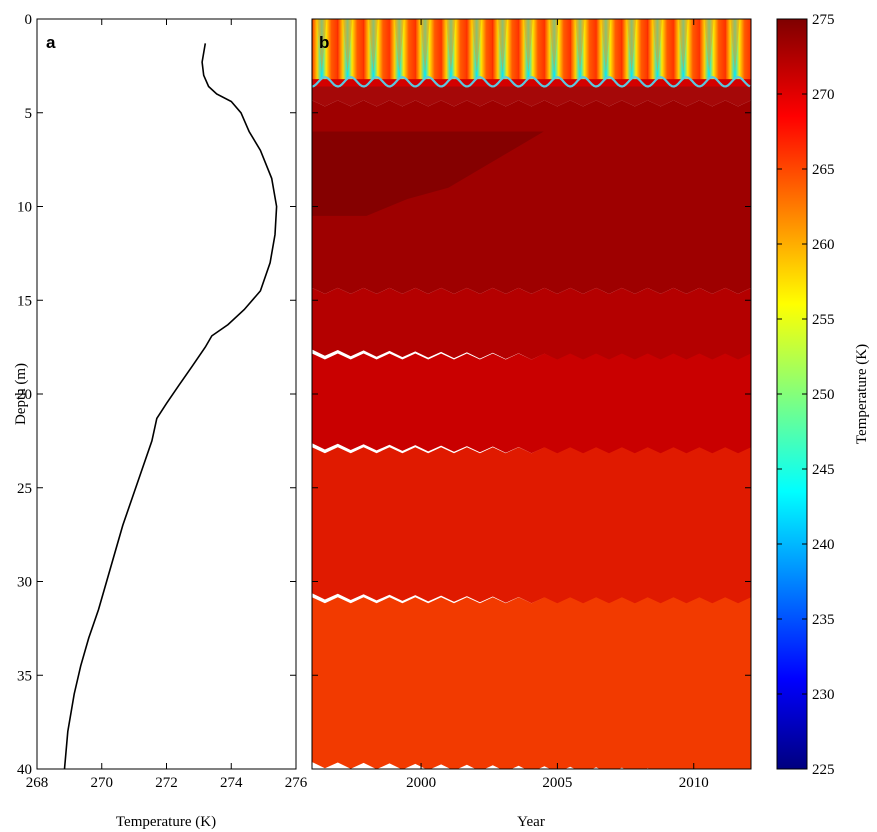  What do you see at coordinates (51, 42) in the screenshot?
I see `panel-a-letter: a` at bounding box center [51, 42].